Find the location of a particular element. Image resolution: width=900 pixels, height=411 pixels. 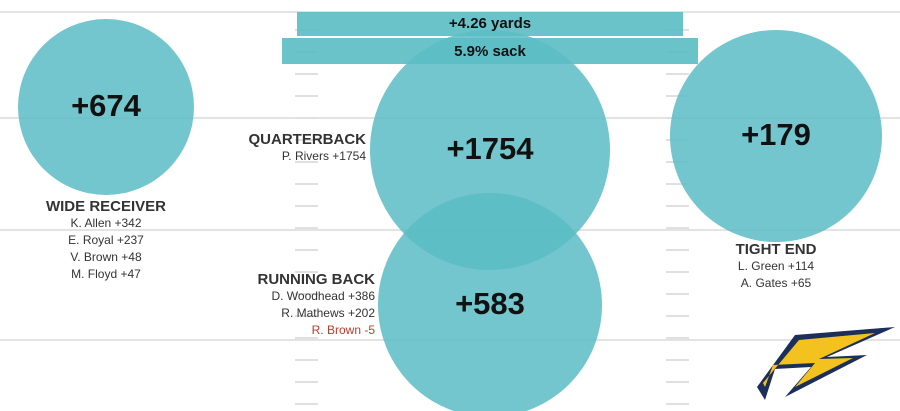

stat-text: +4.26 yards is located at coordinates (490, 23).